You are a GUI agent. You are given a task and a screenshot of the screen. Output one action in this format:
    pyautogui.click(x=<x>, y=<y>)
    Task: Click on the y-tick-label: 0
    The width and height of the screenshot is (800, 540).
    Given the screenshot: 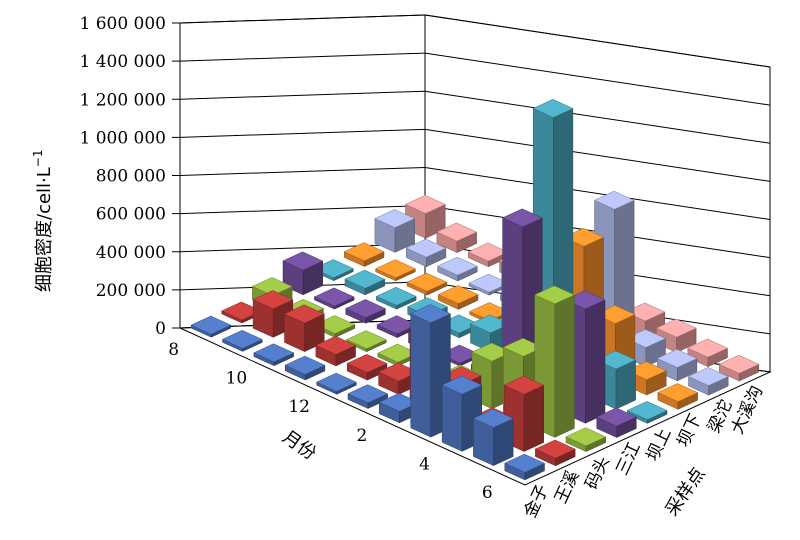 What is the action you would take?
    pyautogui.click(x=160, y=329)
    